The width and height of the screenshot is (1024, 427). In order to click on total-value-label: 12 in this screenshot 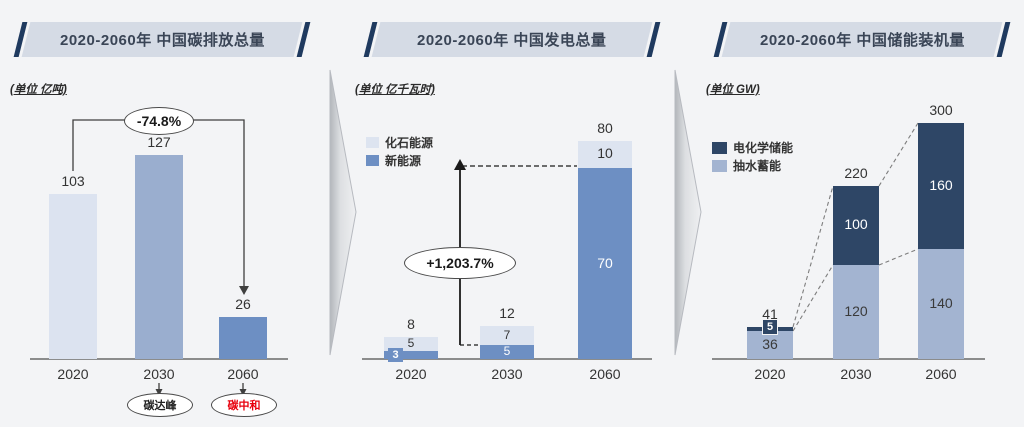, I will do `click(507, 313)`.